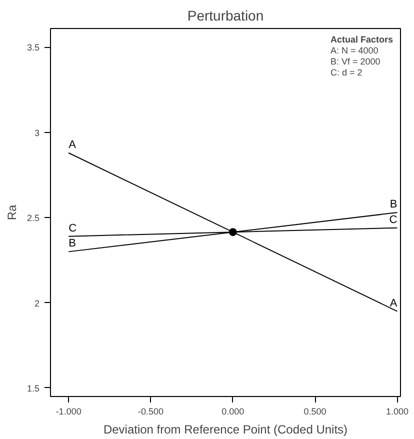 This screenshot has height=439, width=414. What do you see at coordinates (33, 388) in the screenshot?
I see `y-tick-label: 1.5` at bounding box center [33, 388].